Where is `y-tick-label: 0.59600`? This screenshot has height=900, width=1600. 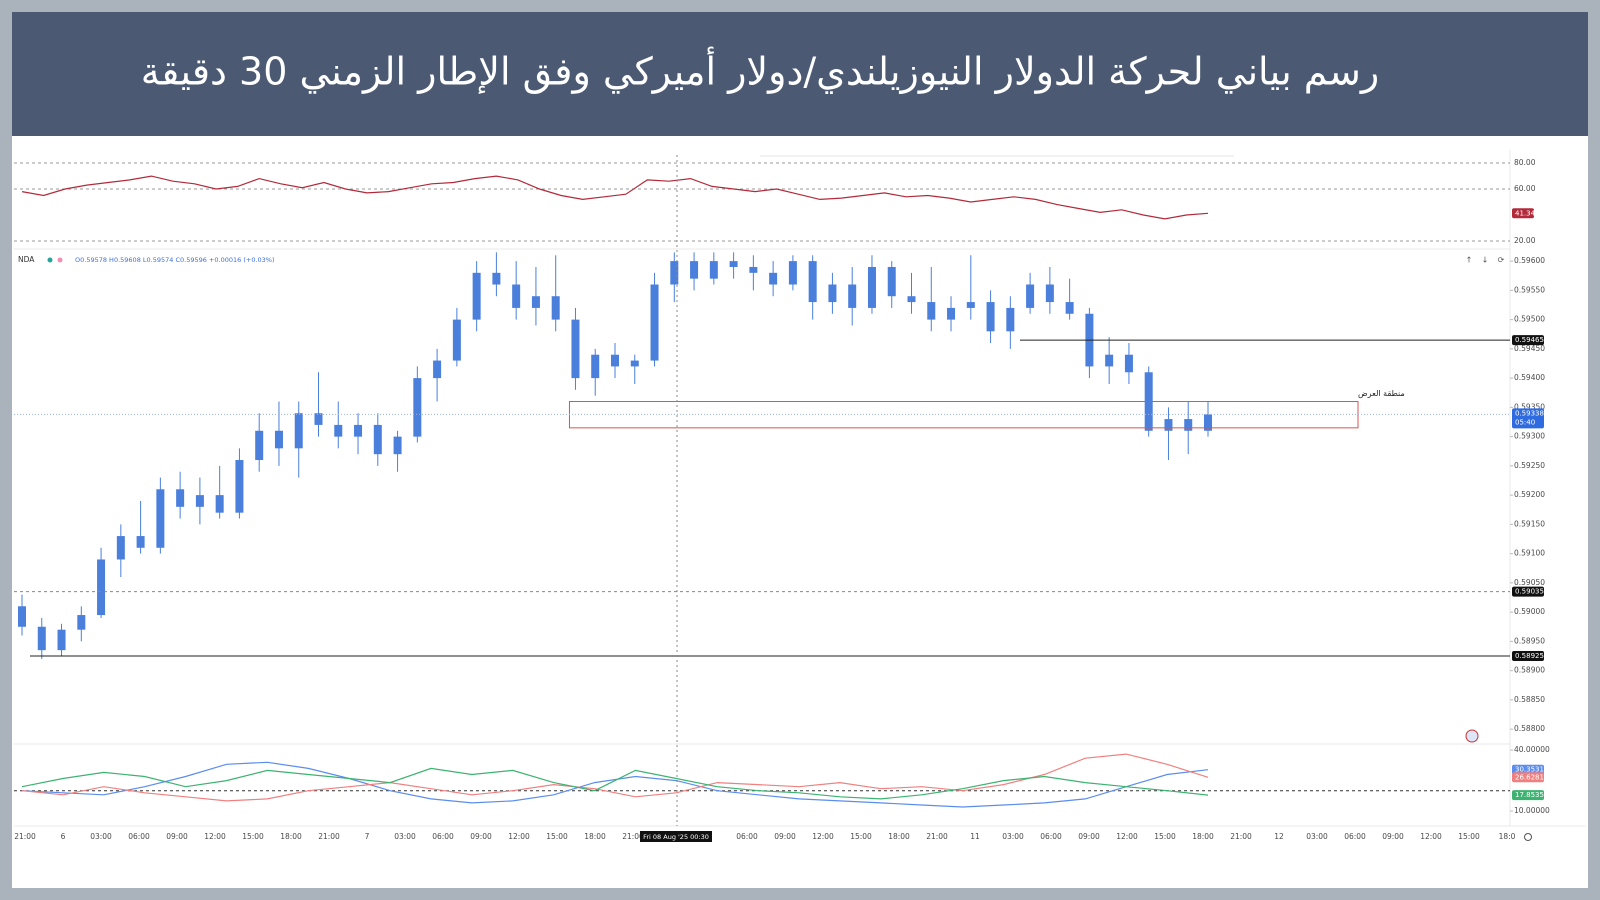 y-tick-label: 0.59600 is located at coordinates (1529, 260).